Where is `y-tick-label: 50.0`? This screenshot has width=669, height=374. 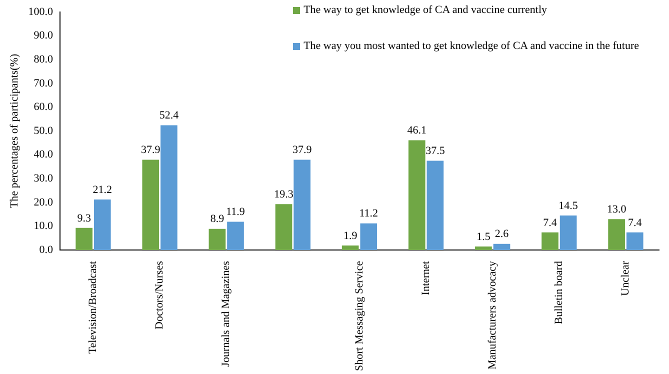 y-tick-label: 50.0 is located at coordinates (44, 130).